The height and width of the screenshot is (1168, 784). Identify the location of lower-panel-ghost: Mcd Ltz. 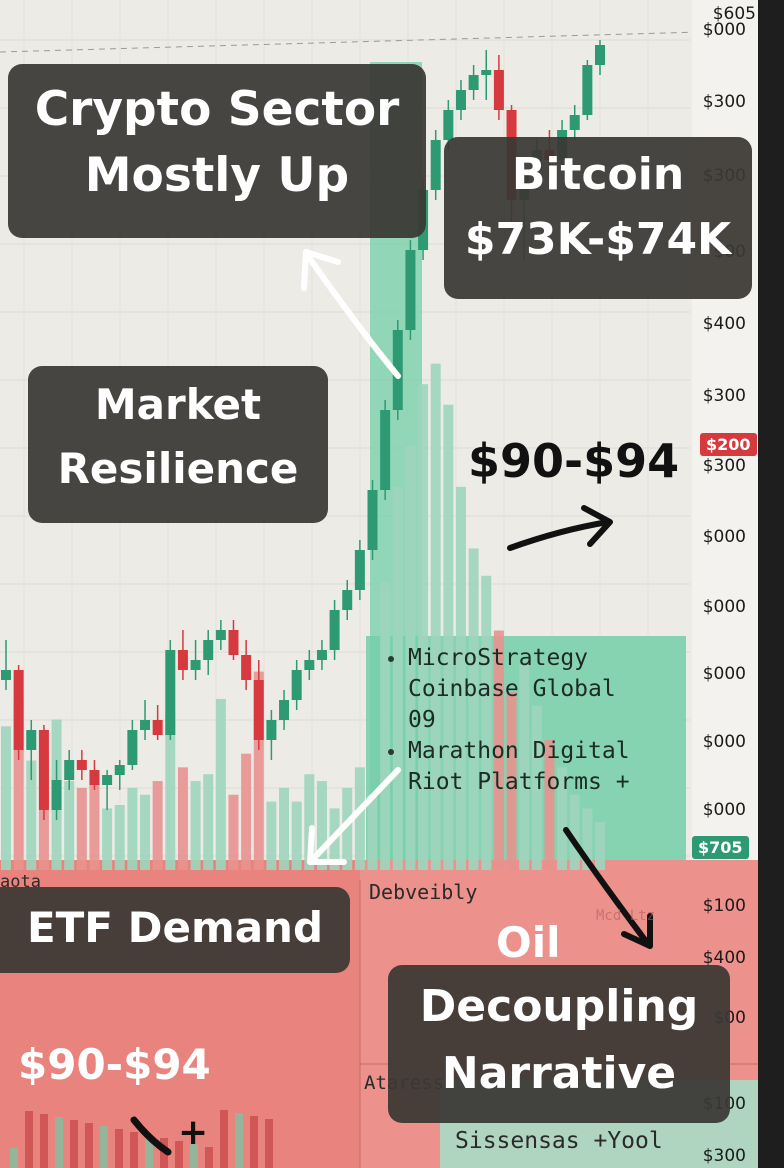
(626, 916).